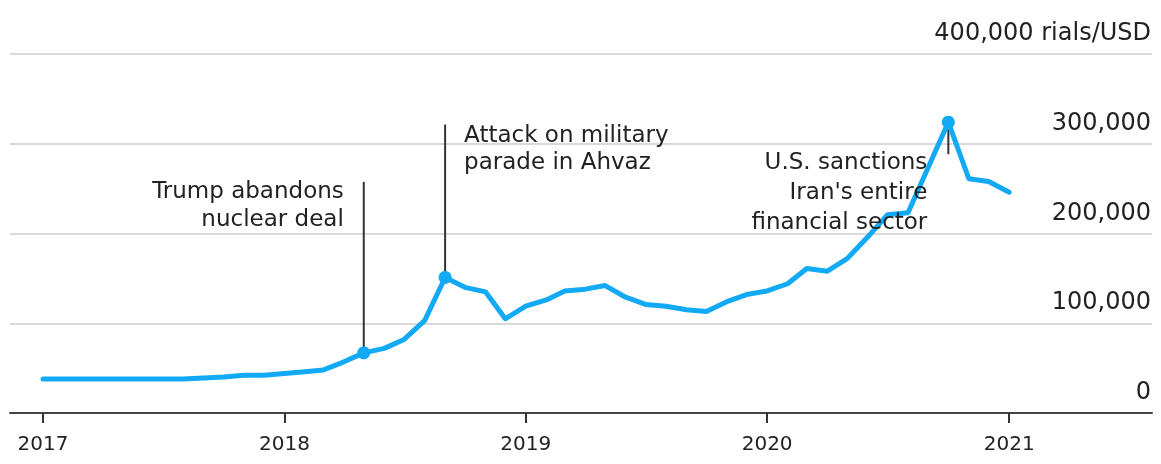 Image resolution: width=1161 pixels, height=464 pixels. What do you see at coordinates (767, 443) in the screenshot?
I see `x-tick-label: 2020` at bounding box center [767, 443].